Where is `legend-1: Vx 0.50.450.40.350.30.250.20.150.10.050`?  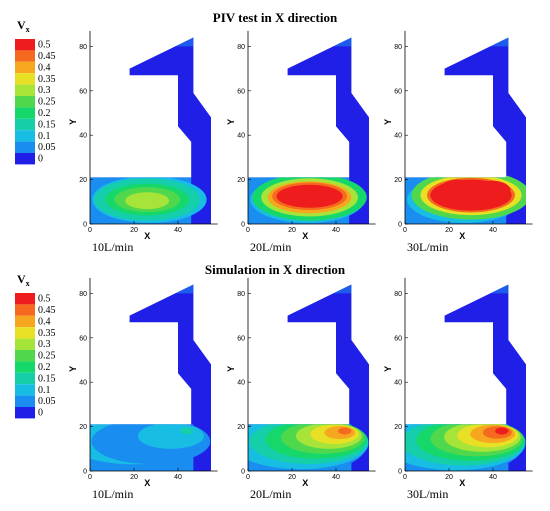
legend-1: Vx 0.50.450.40.350.30.250.20.150.10.050 is located at coordinates (35, 91).